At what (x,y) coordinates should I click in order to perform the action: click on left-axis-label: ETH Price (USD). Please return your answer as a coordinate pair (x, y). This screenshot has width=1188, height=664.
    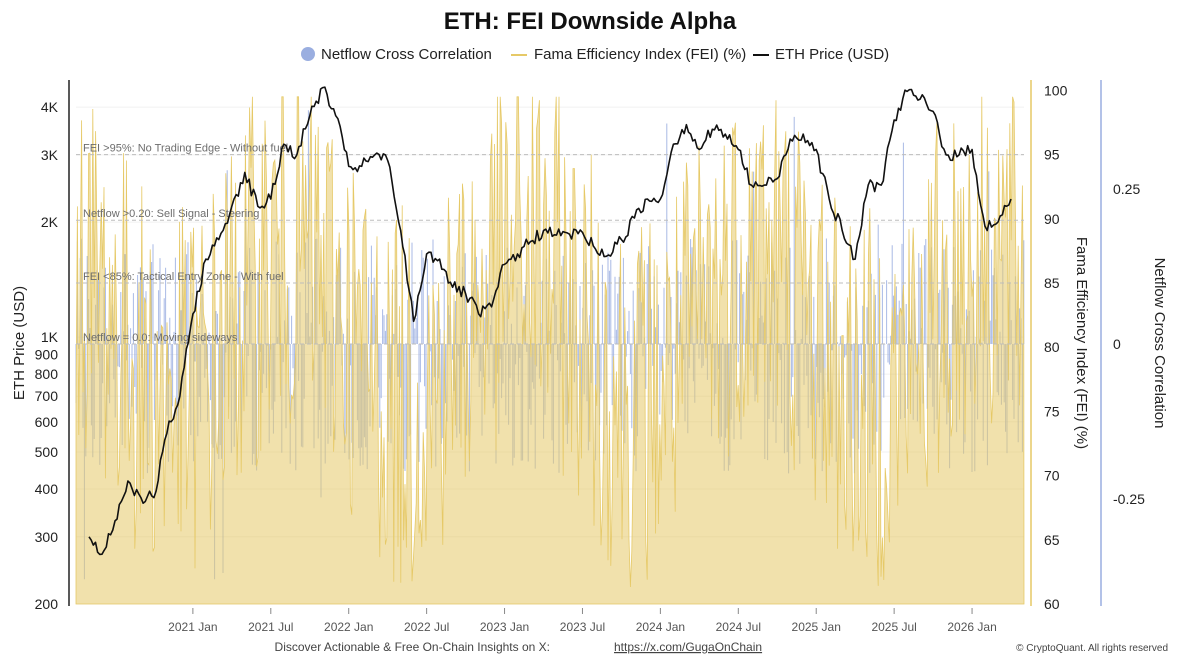
    Looking at the image, I should click on (19, 343).